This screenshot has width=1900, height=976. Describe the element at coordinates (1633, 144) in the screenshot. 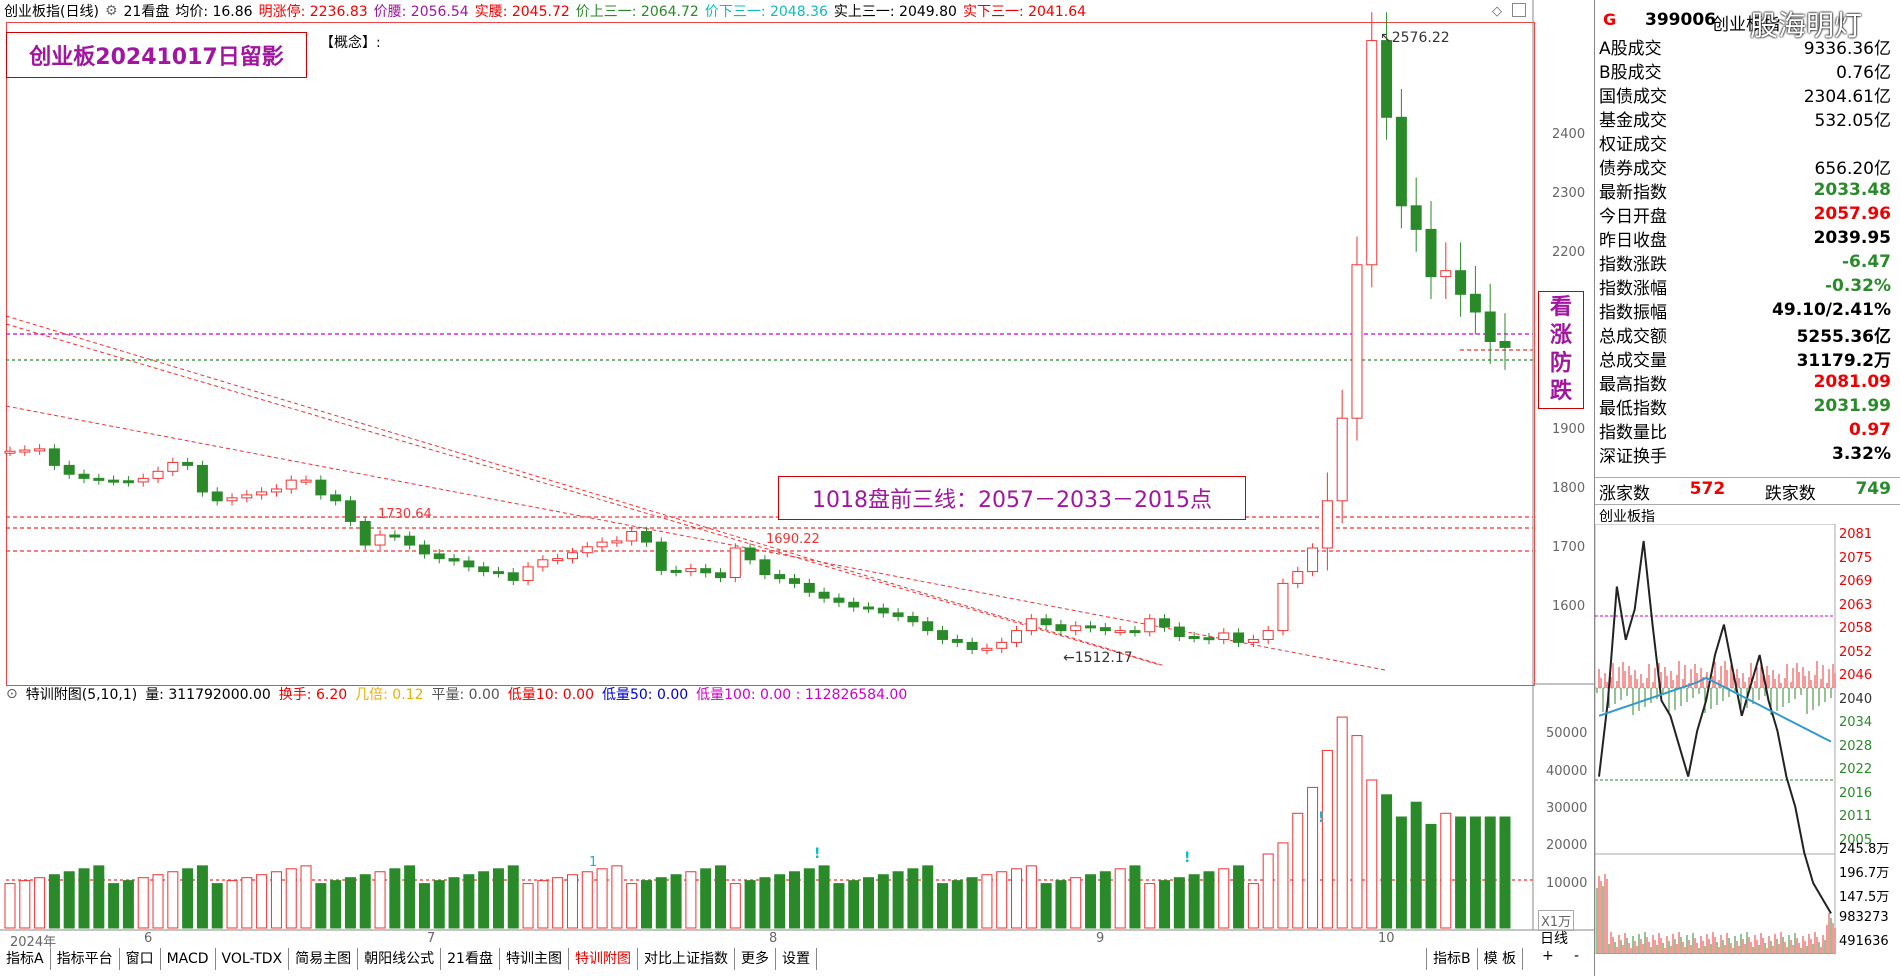

I see `quote-label: 权证成交` at that location.